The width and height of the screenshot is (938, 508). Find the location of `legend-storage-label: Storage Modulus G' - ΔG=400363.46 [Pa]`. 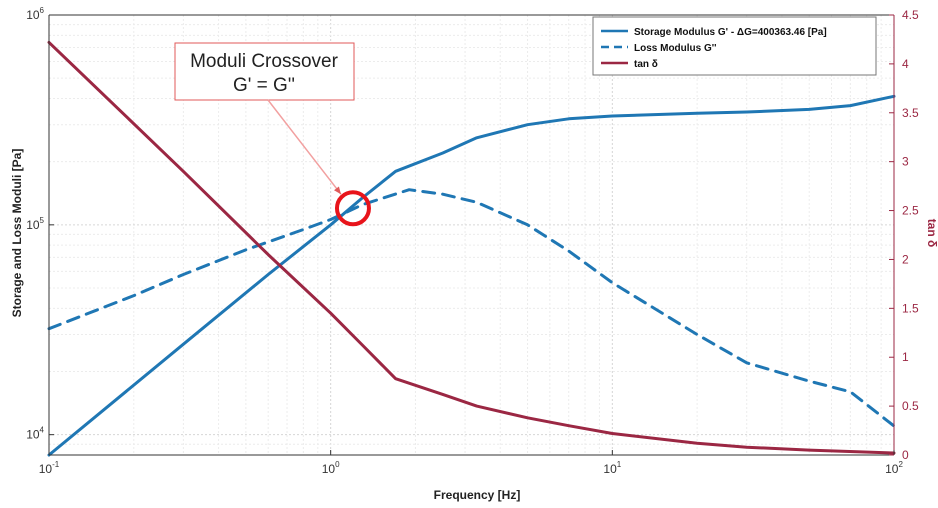

legend-storage-label: Storage Modulus G' - ΔG=400363.46 [Pa] is located at coordinates (730, 32).